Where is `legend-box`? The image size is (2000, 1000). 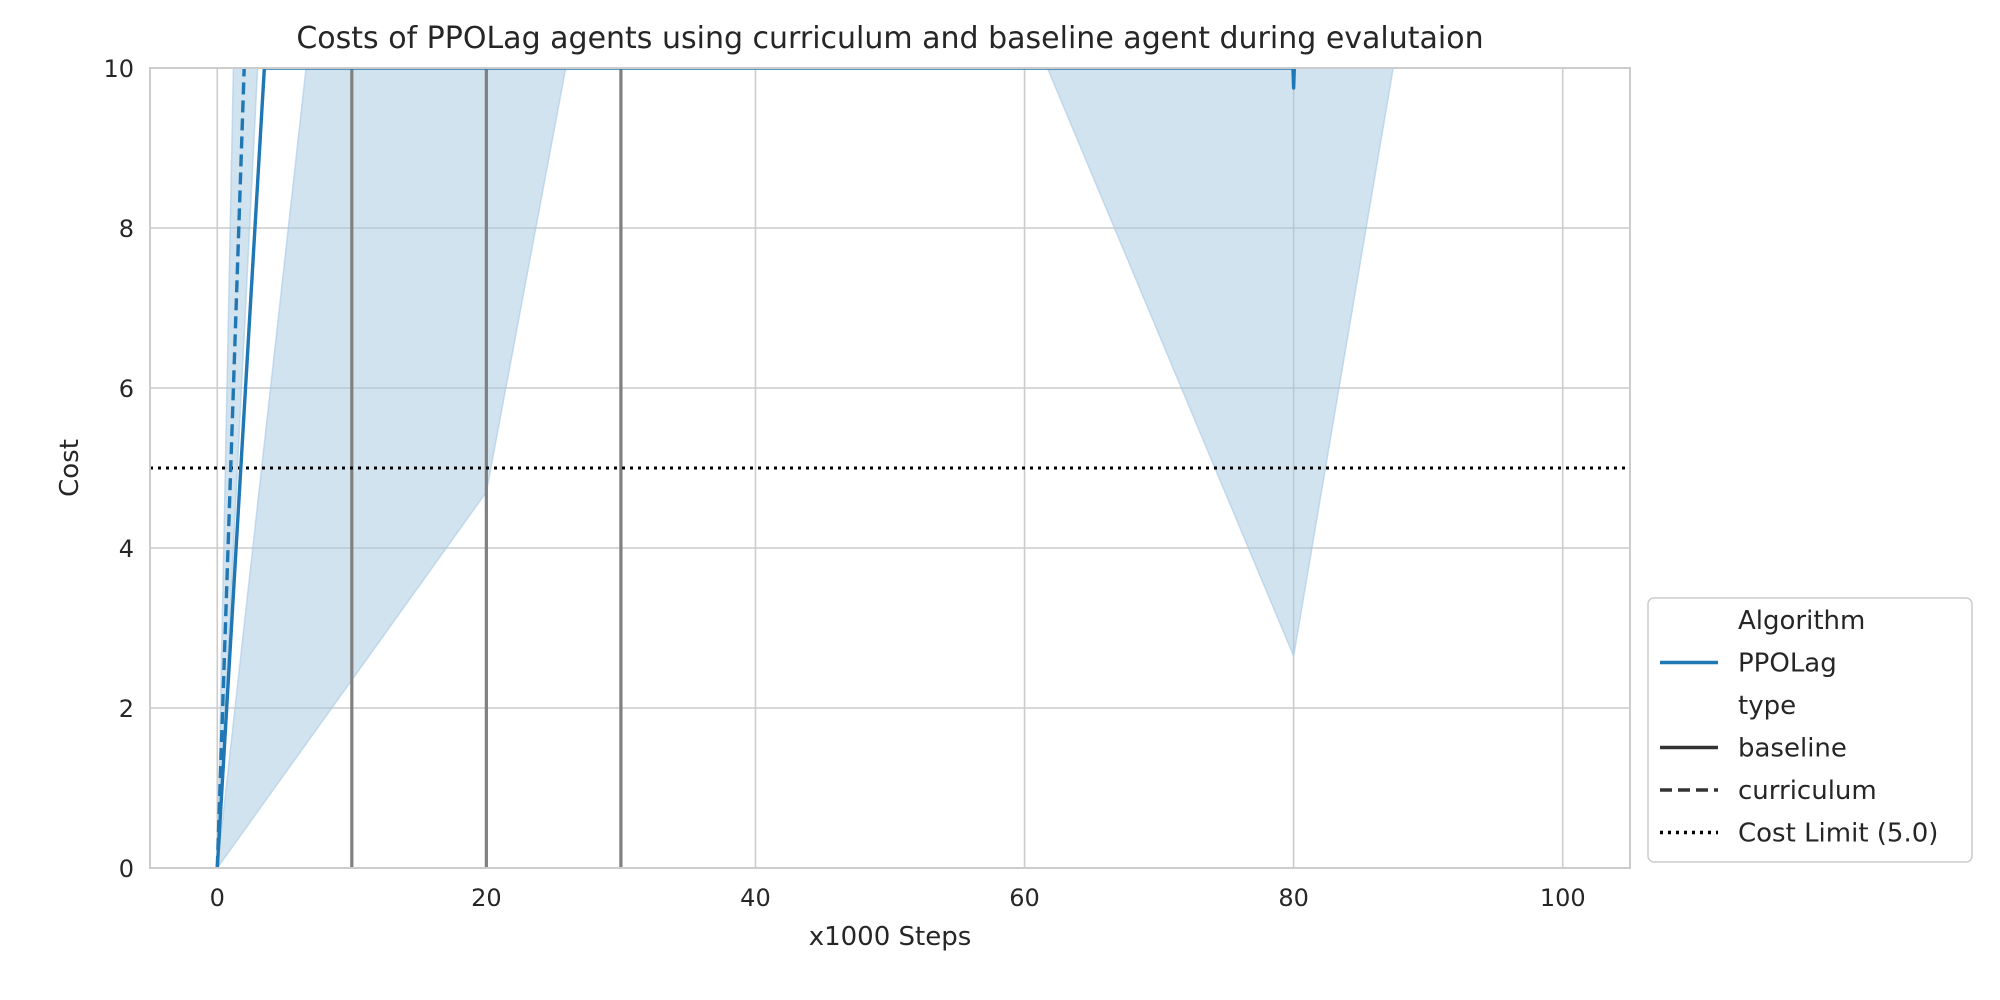 legend-box is located at coordinates (1810, 730).